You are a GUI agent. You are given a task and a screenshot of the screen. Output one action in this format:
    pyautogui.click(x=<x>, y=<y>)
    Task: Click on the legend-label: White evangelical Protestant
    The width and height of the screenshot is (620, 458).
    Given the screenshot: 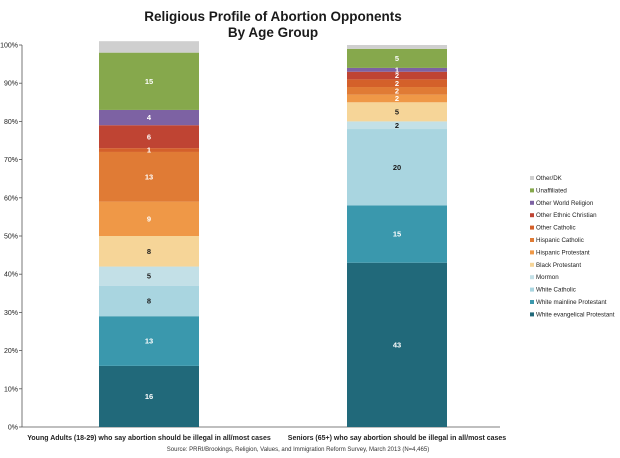 What is the action you would take?
    pyautogui.click(x=575, y=314)
    